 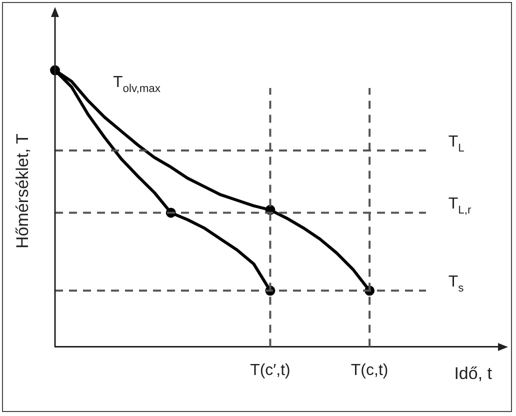 I want to click on y-axis-title: Hőmérséklet, T, so click(x=22, y=191).